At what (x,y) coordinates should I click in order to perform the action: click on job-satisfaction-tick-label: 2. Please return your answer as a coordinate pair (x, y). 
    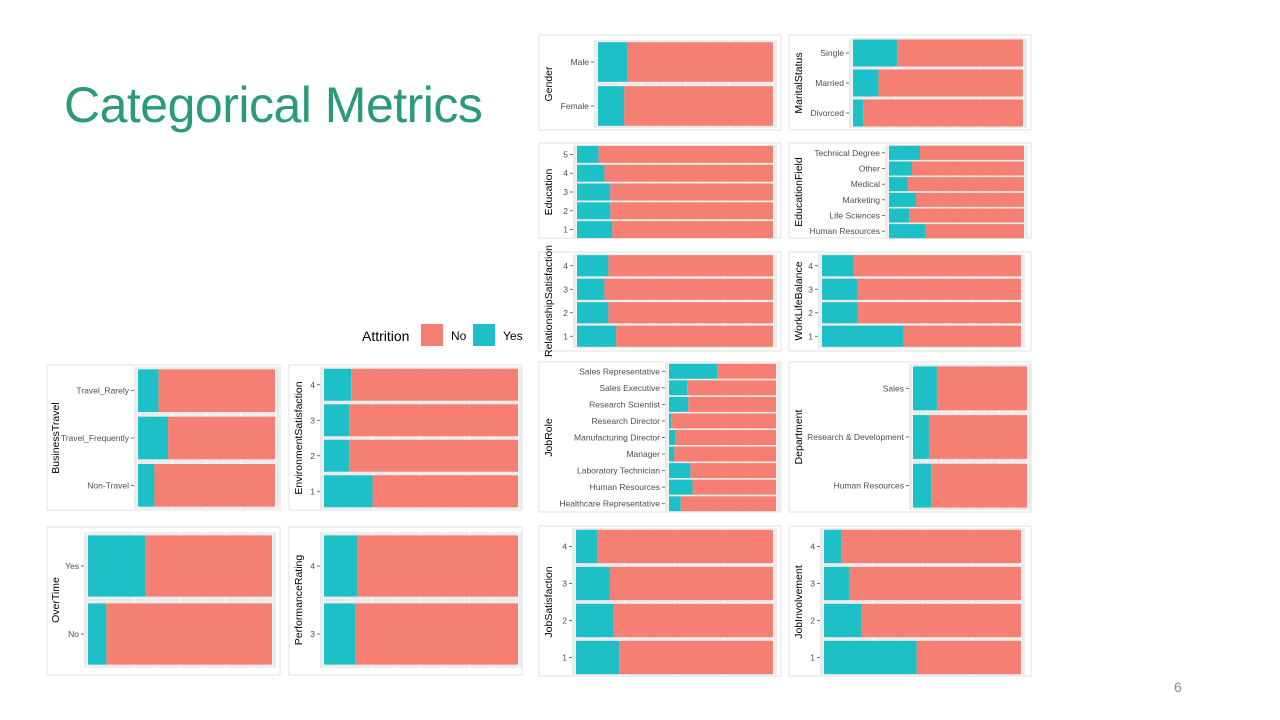
    Looking at the image, I should click on (564, 621).